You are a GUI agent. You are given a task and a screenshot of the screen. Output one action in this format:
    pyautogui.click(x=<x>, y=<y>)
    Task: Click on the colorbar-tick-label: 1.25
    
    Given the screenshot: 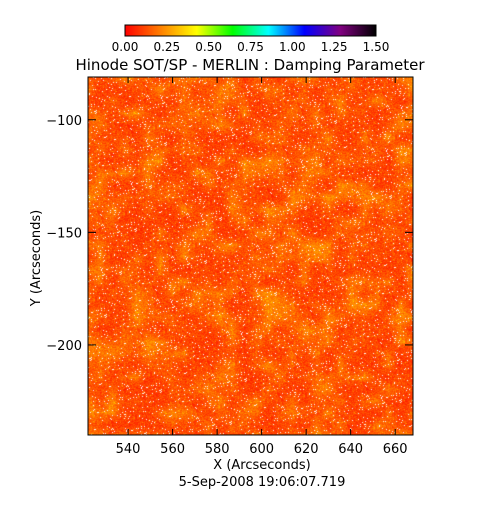 What is the action you would take?
    pyautogui.click(x=334, y=47)
    